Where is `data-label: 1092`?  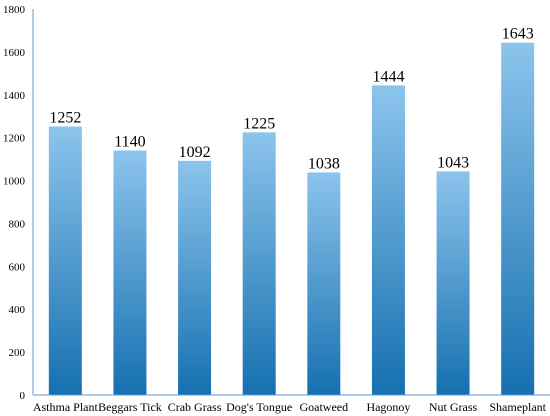 data-label: 1092 is located at coordinates (195, 152).